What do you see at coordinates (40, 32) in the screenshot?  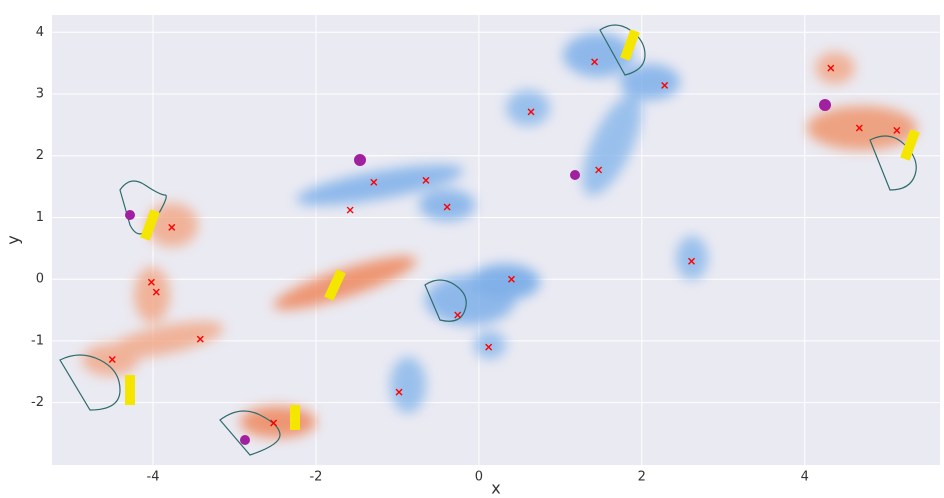 I see `y-tick-label: 4` at bounding box center [40, 32].